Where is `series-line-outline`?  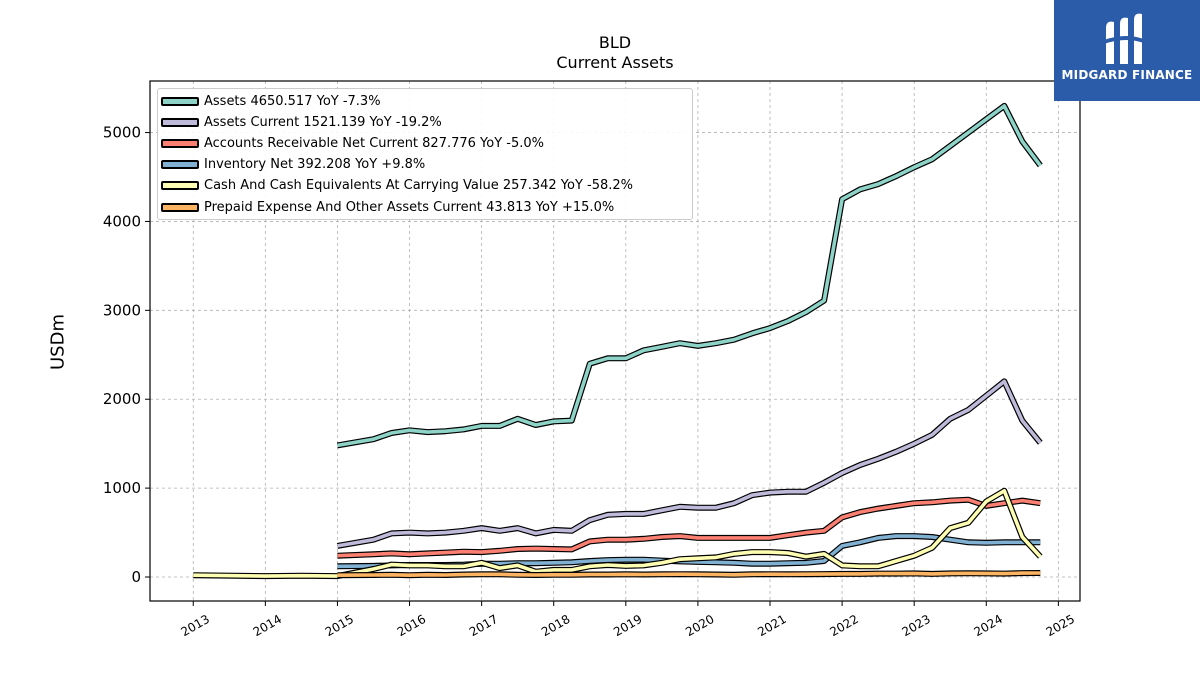
series-line-outline is located at coordinates (689, 463).